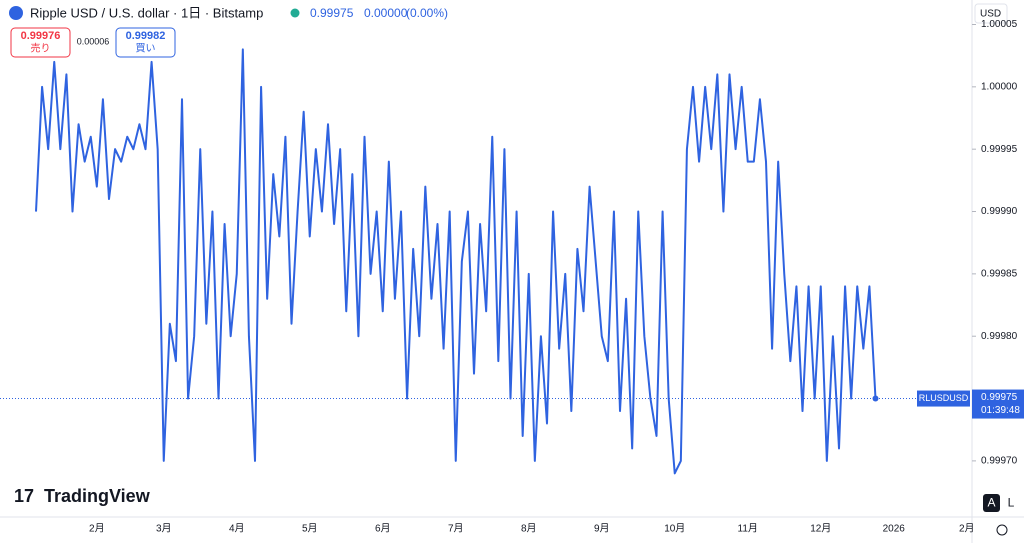 Image resolution: width=1024 pixels, height=543 pixels. What do you see at coordinates (146, 12) in the screenshot?
I see `symbol-title: Ripple USD / U.S. dollar · 1日 · Bitstamp` at bounding box center [146, 12].